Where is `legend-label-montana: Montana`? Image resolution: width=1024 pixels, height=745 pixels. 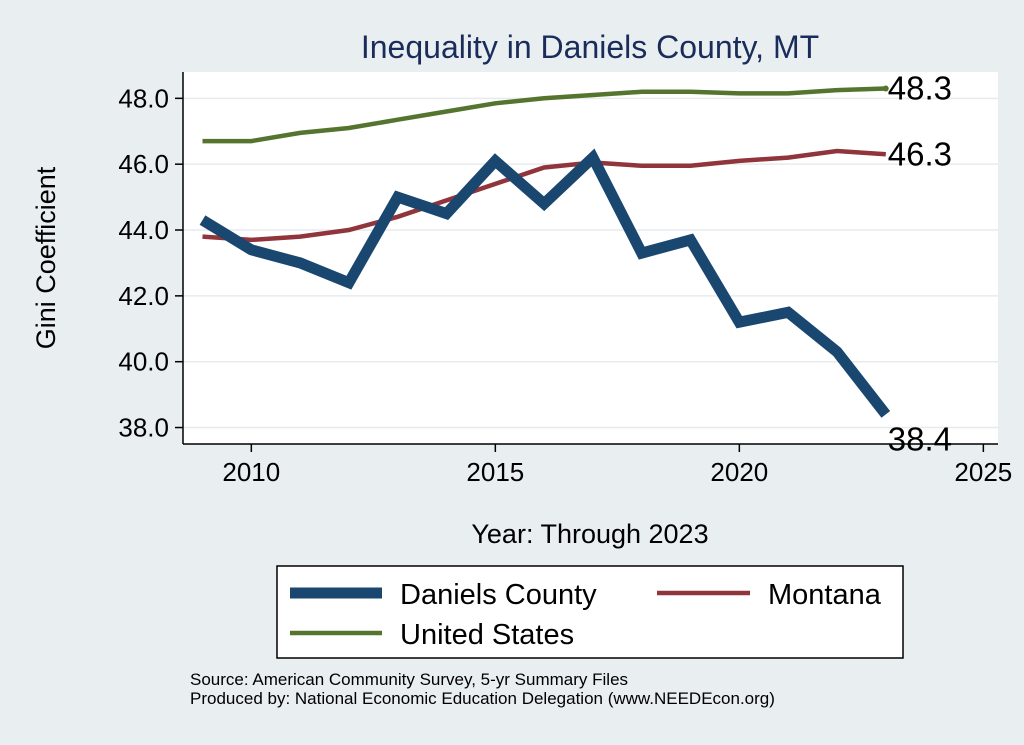
legend-label-montana: Montana is located at coordinates (825, 595).